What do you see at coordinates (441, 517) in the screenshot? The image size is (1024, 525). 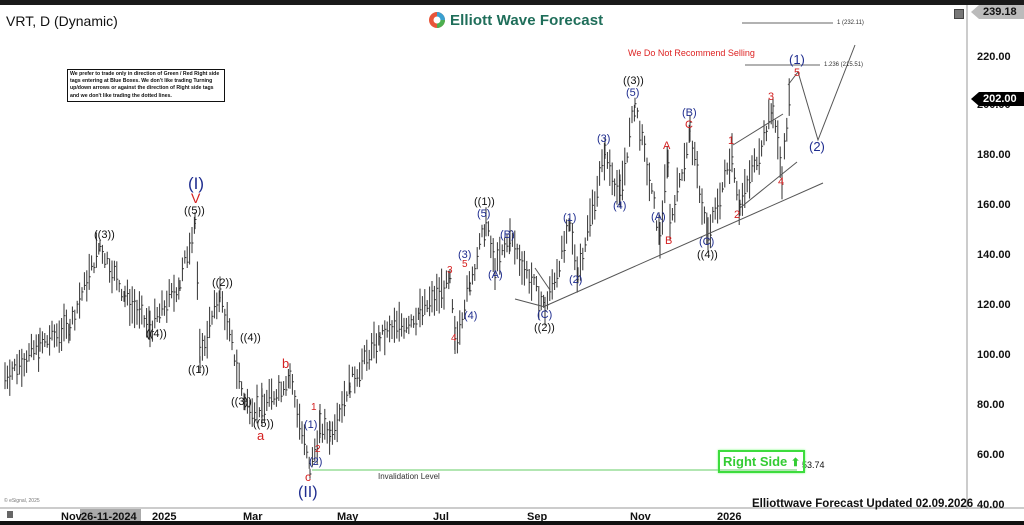 I see `time-label: Jul` at bounding box center [441, 517].